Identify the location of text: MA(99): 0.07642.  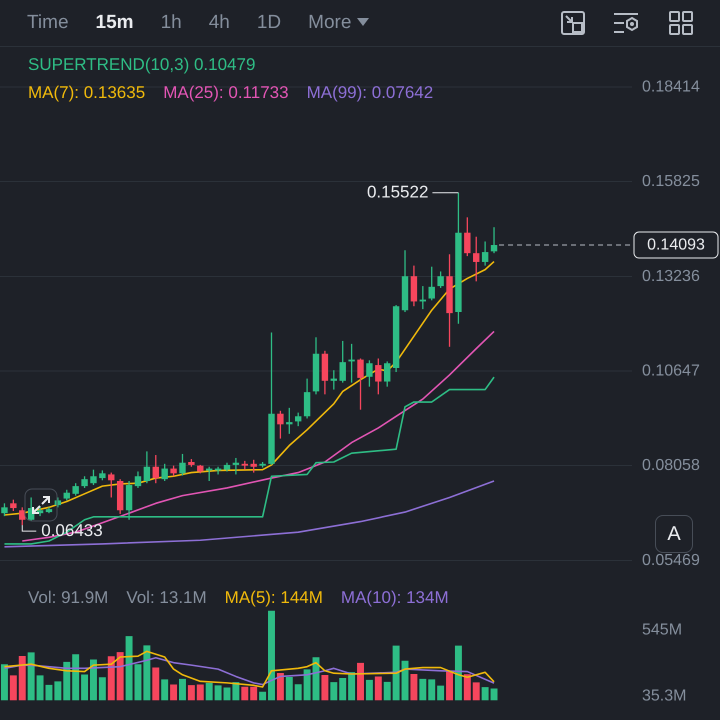
(370, 92).